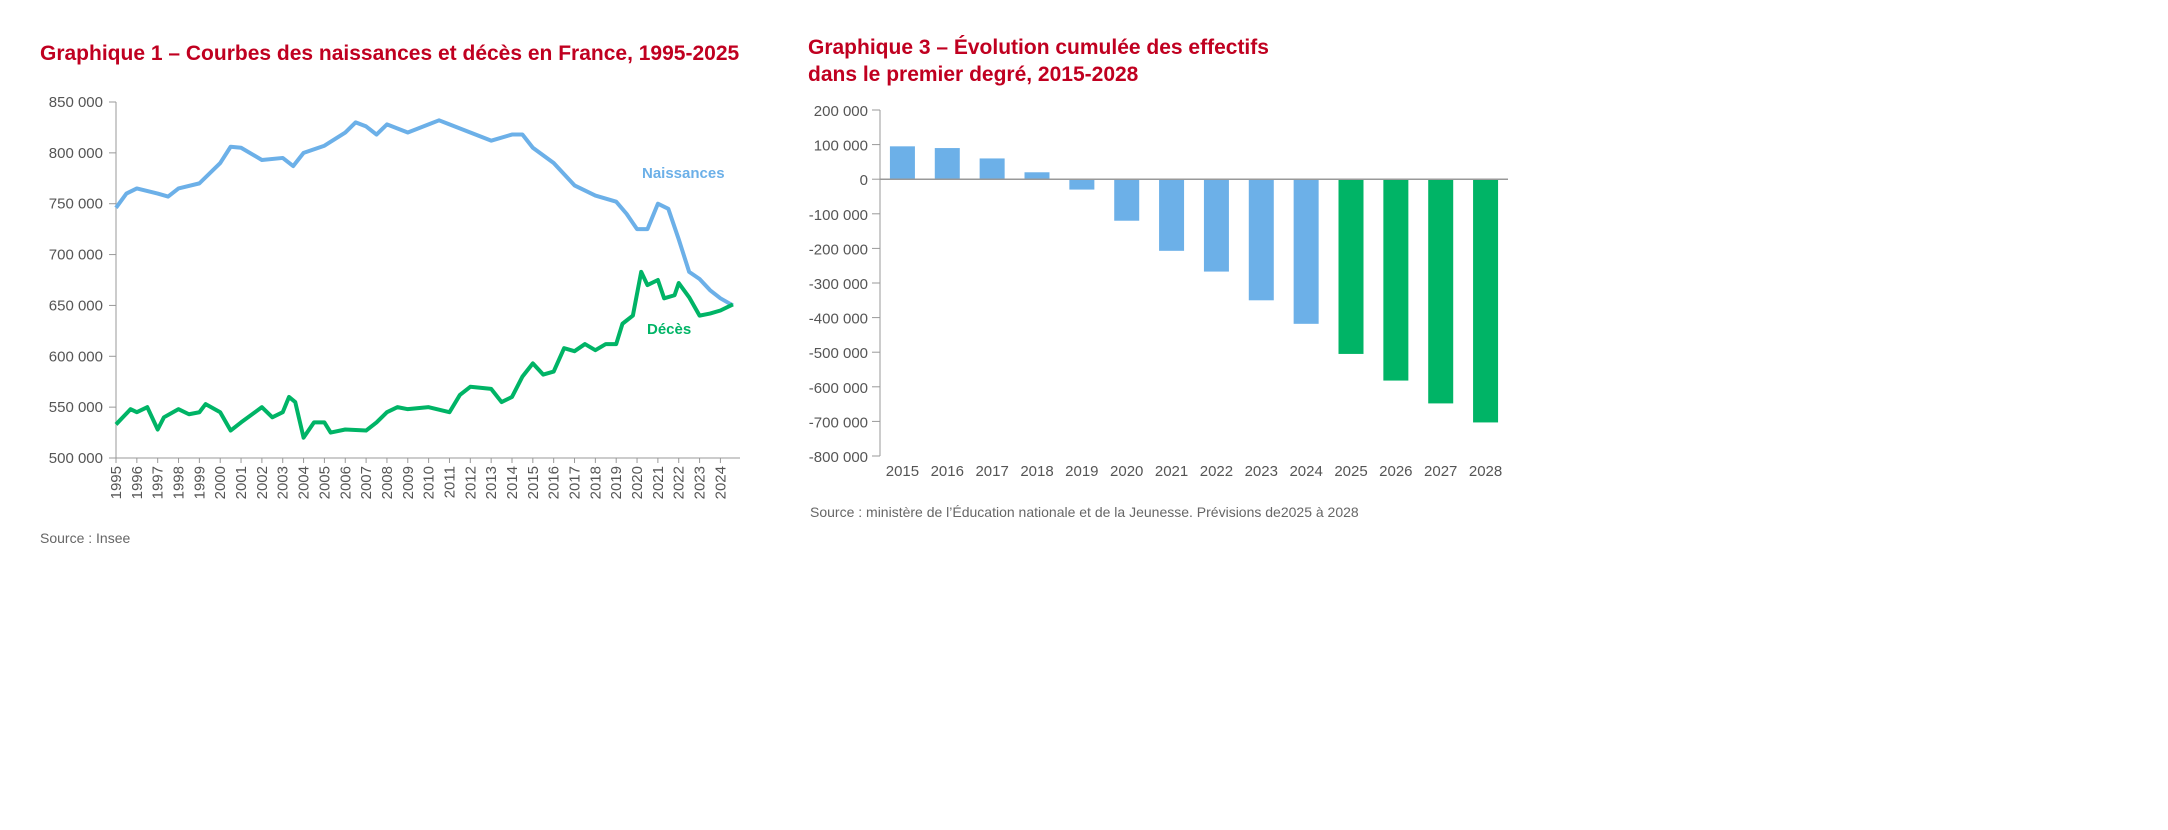 Image resolution: width=2168 pixels, height=830 pixels. What do you see at coordinates (902, 163) in the screenshot?
I see `chart3-bar-2015` at bounding box center [902, 163].